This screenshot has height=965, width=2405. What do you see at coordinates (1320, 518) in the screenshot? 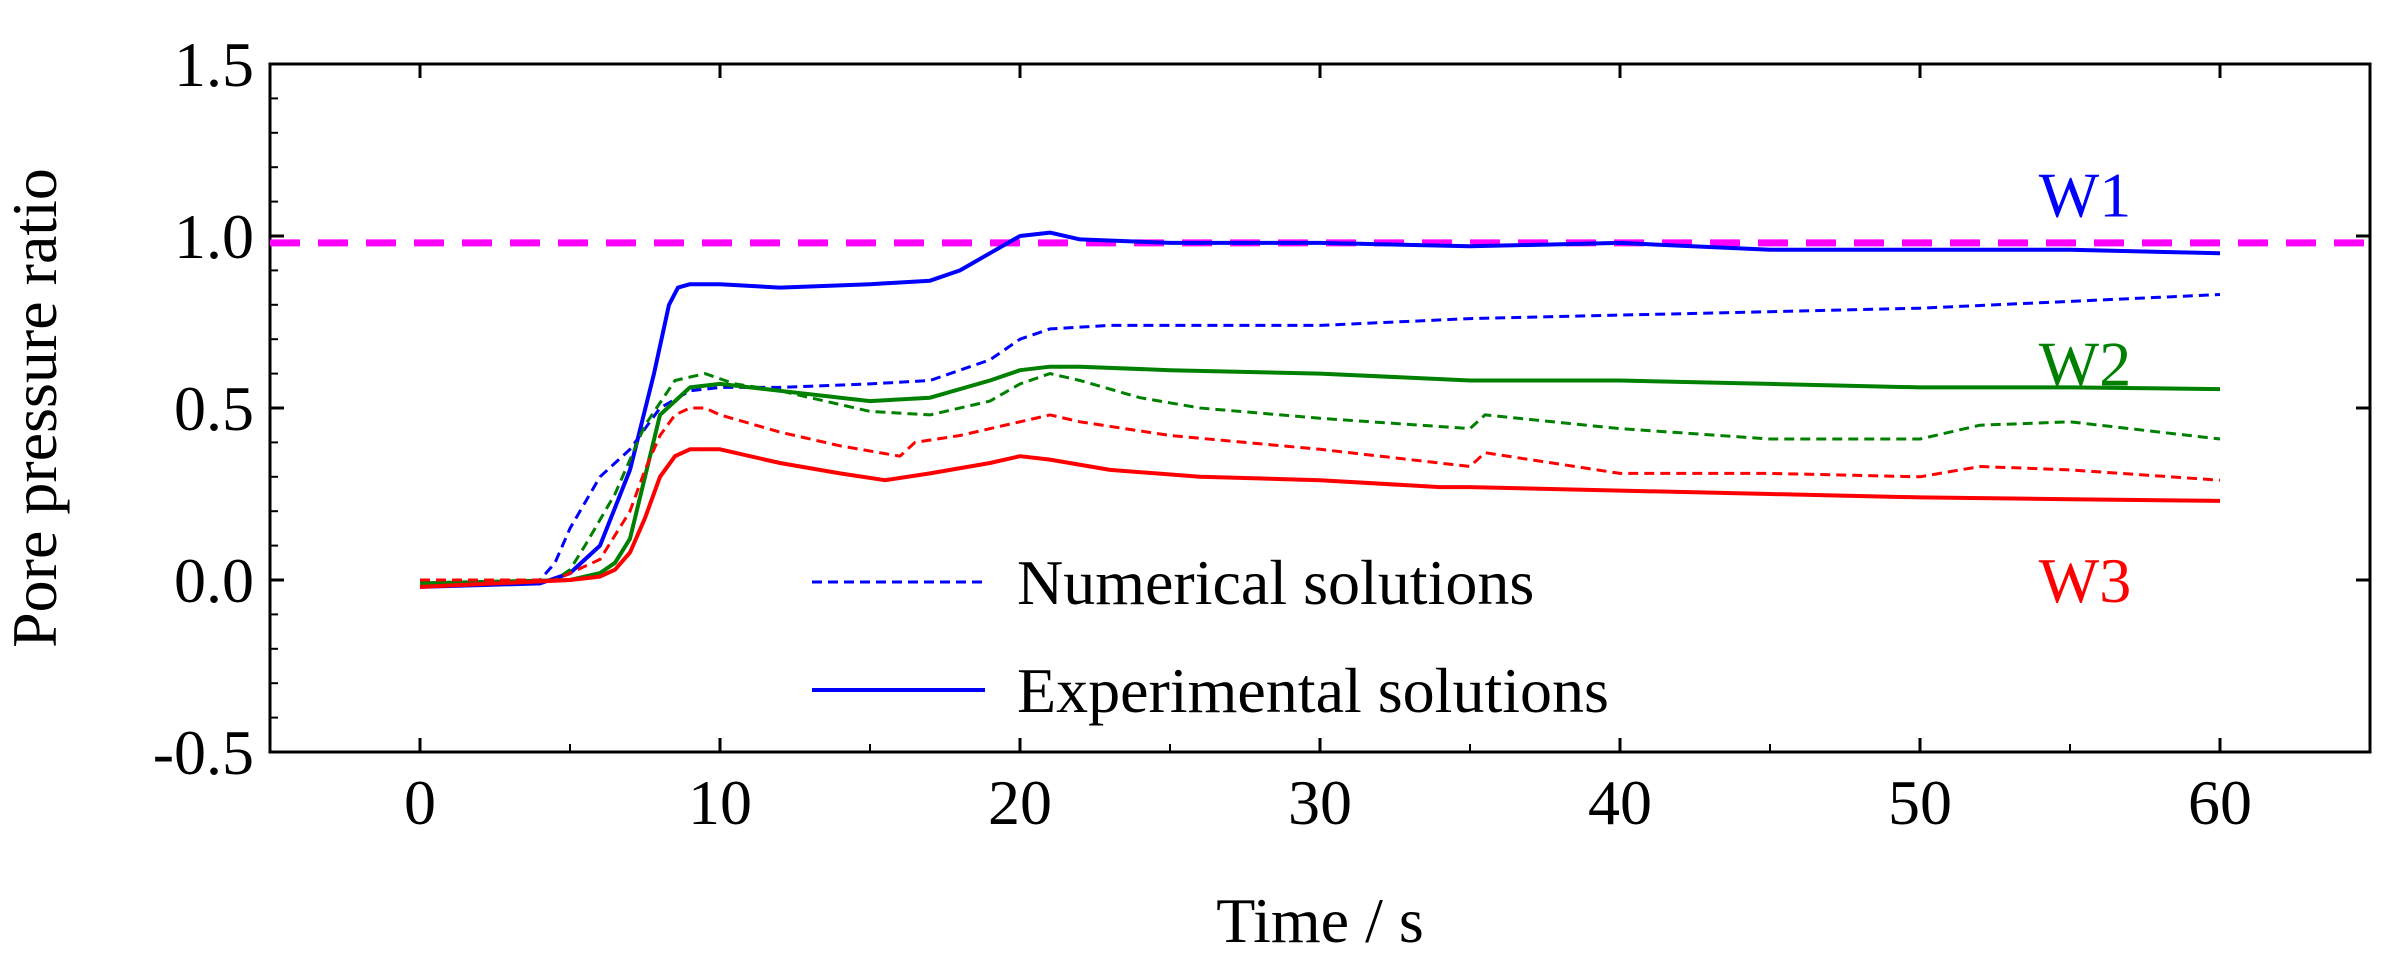
I see `series-line-w3-experimental` at bounding box center [1320, 518].